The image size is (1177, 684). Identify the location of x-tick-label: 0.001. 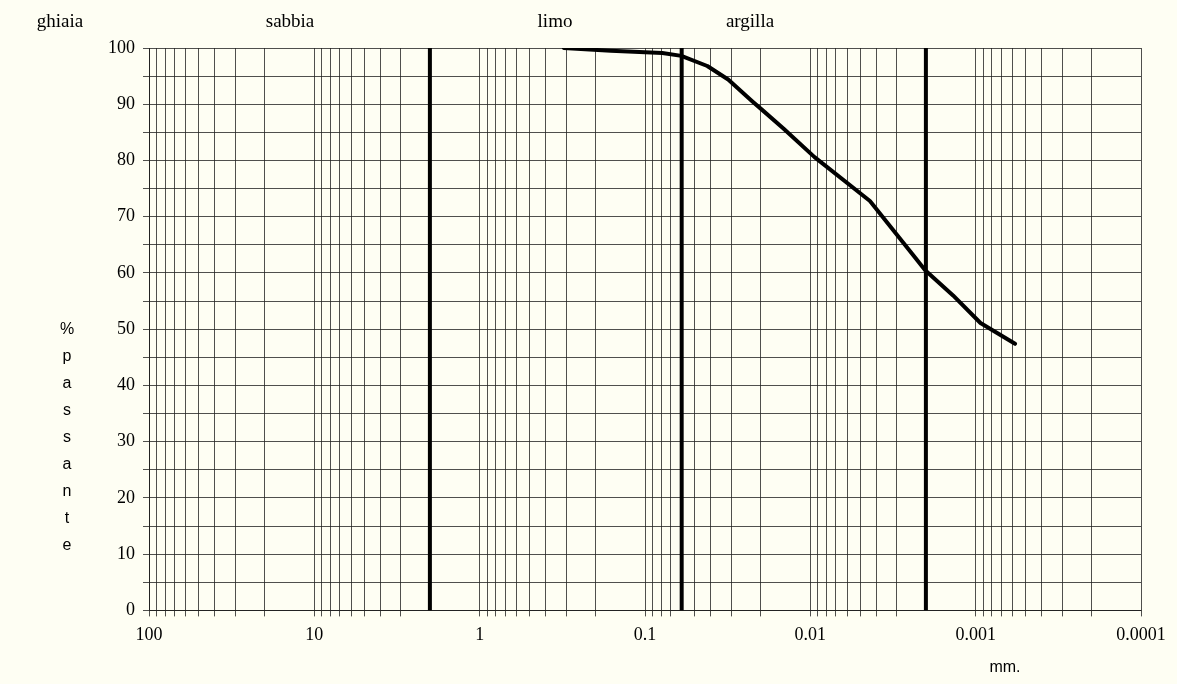
(975, 633).